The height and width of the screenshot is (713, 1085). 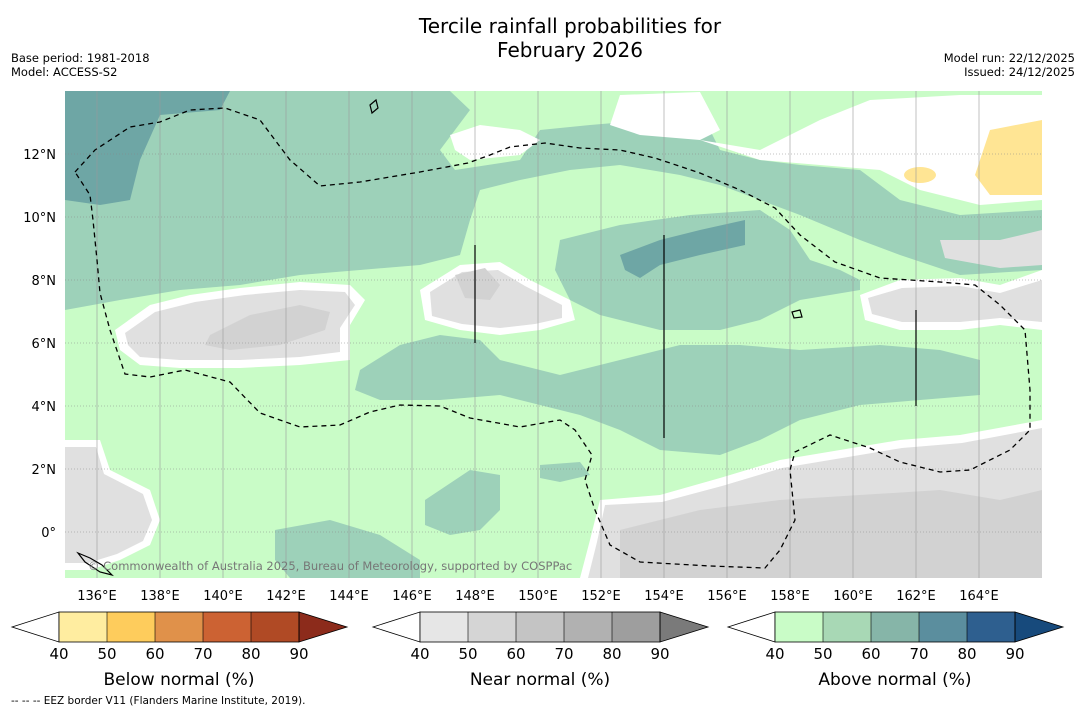 I want to click on field-above-50-south, so click(x=667, y=395).